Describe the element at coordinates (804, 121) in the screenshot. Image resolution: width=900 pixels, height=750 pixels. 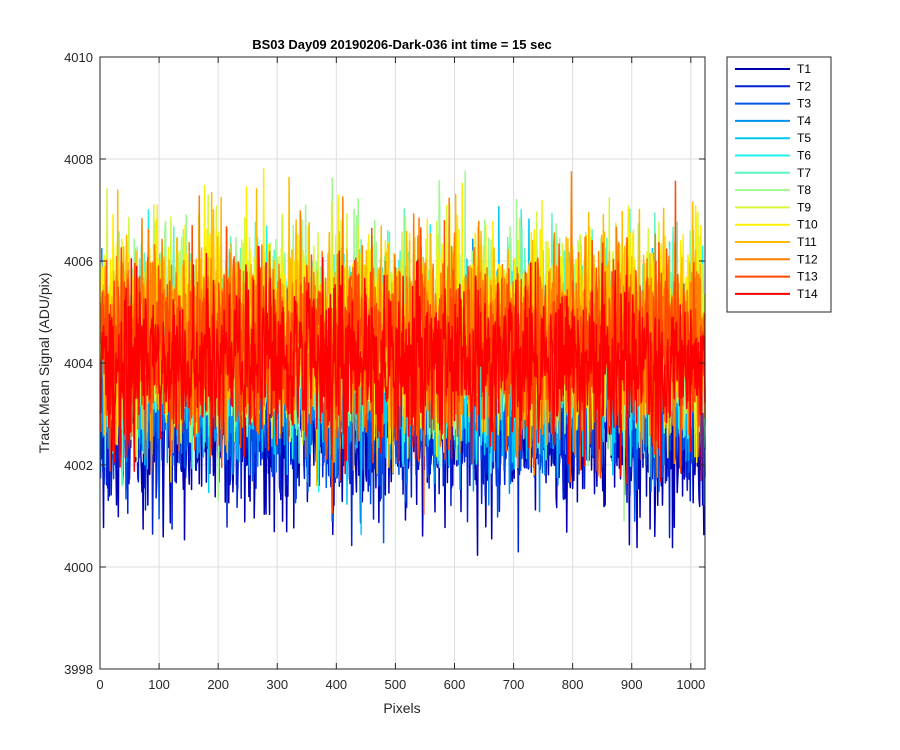
I see `legend-label-t4: T4` at that location.